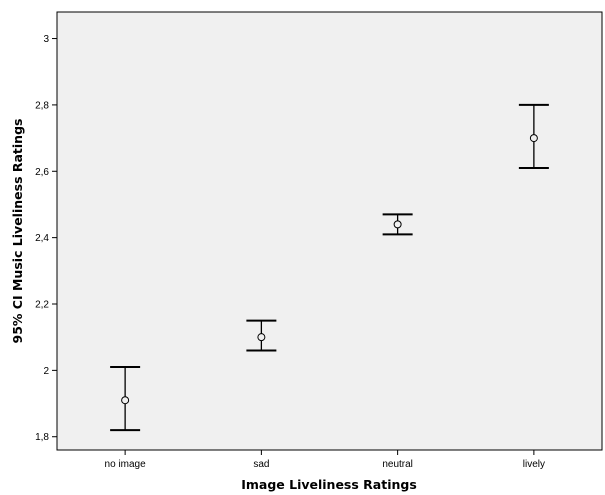 The width and height of the screenshot is (605, 495). What do you see at coordinates (42, 437) in the screenshot?
I see `y-tick-label: 1,8` at bounding box center [42, 437].